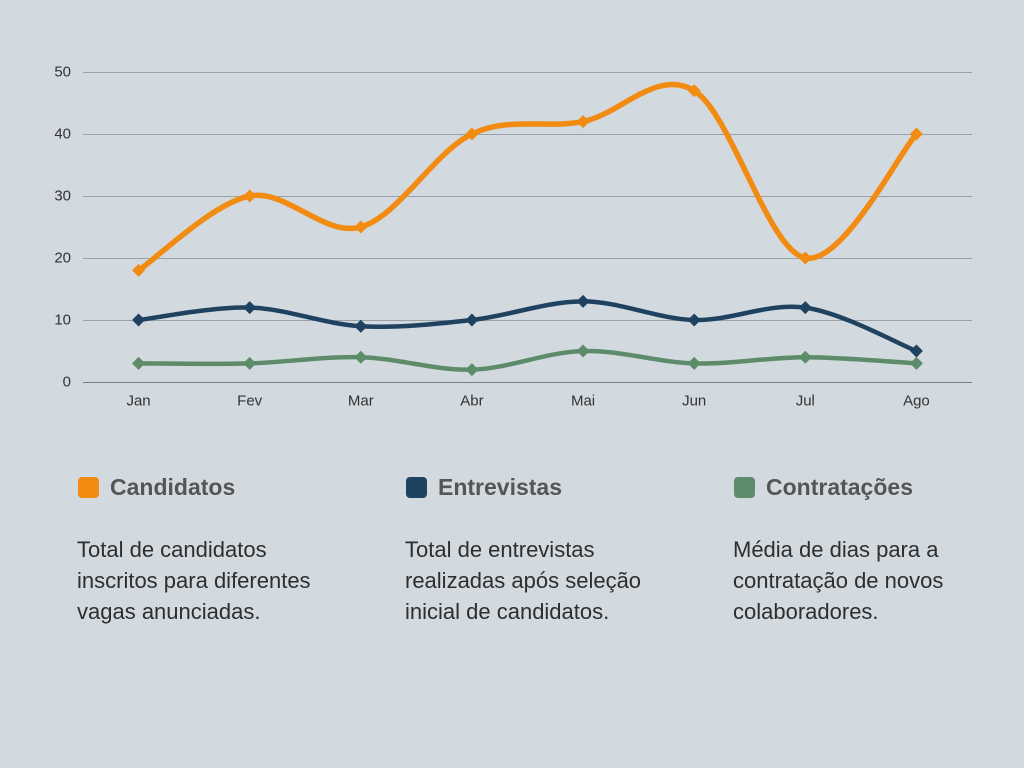 The height and width of the screenshot is (768, 1024). I want to click on data-point-contratacoes-abr, so click(472, 370).